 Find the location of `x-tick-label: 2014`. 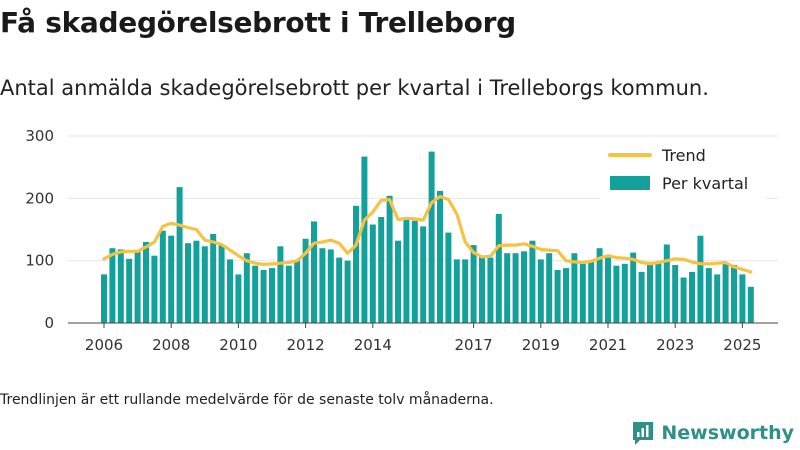

x-tick-label: 2014 is located at coordinates (373, 345).